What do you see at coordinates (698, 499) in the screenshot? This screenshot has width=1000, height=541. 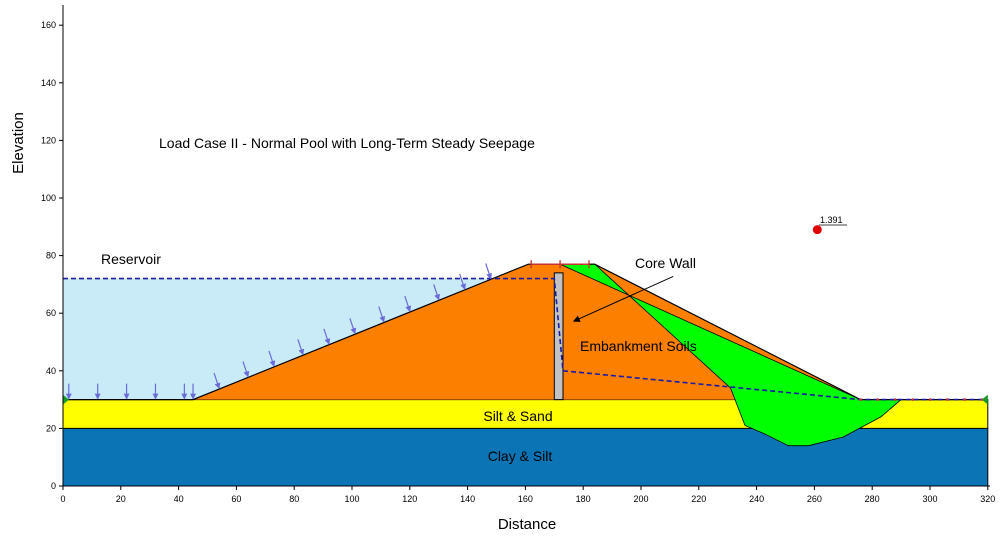 I see `x-tick-label: 220` at bounding box center [698, 499].